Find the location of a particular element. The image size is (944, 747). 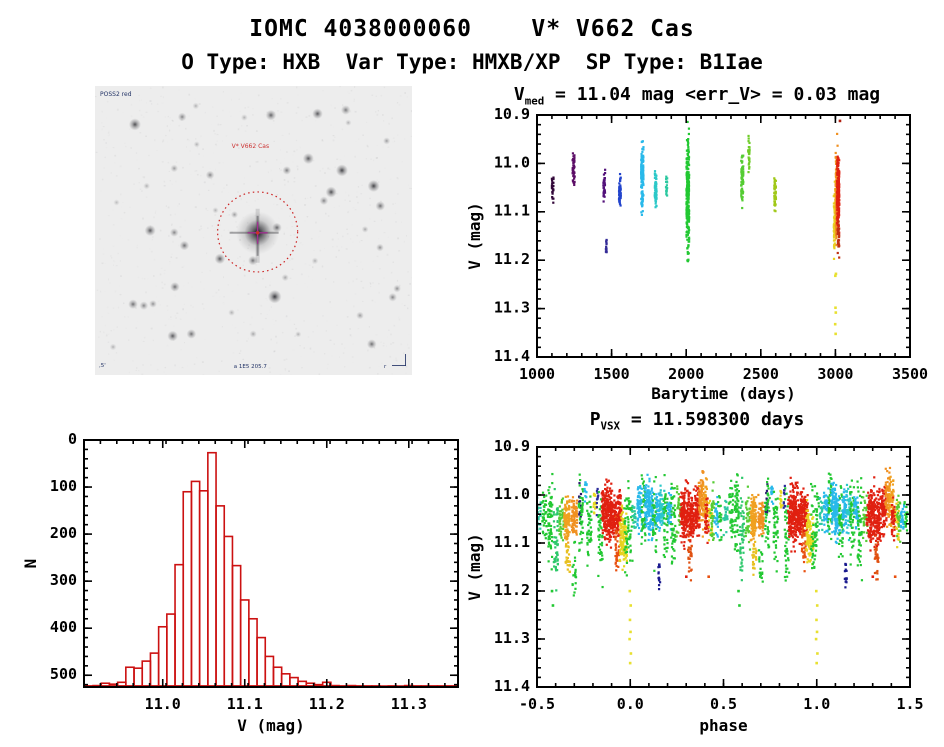

barytime-plot-title: Vmed = 11.04 mag <err_V> = 0.03 mag is located at coordinates (697, 96).